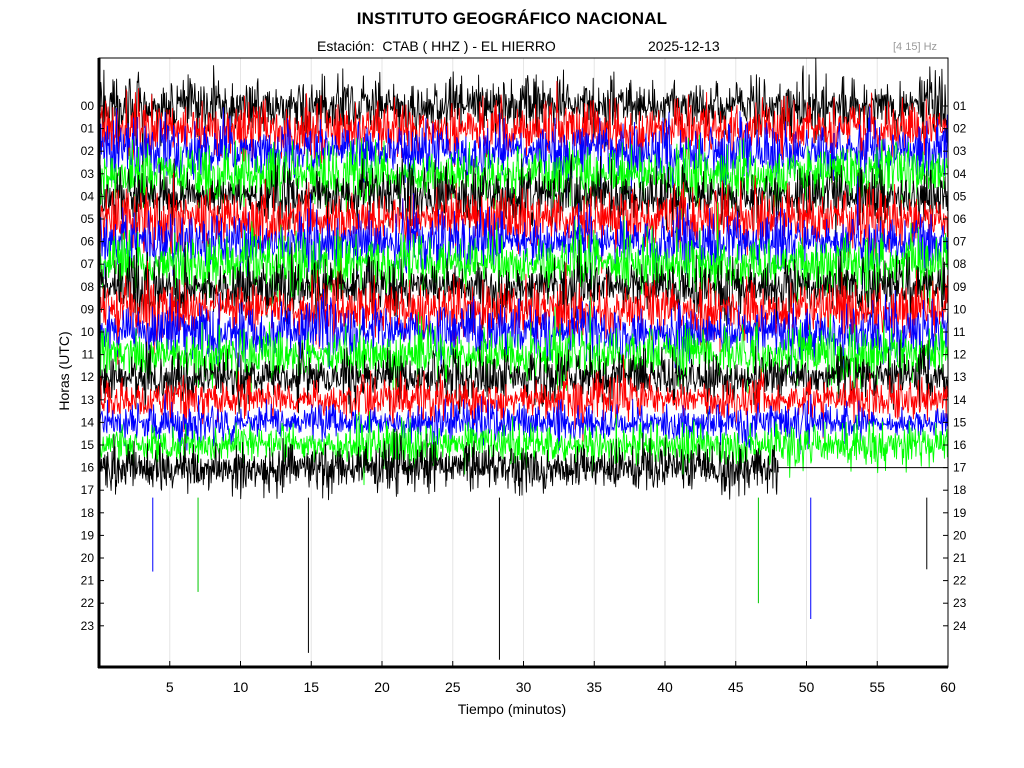  What do you see at coordinates (88, 468) in the screenshot?
I see `y-tick-label-left: 16` at bounding box center [88, 468].